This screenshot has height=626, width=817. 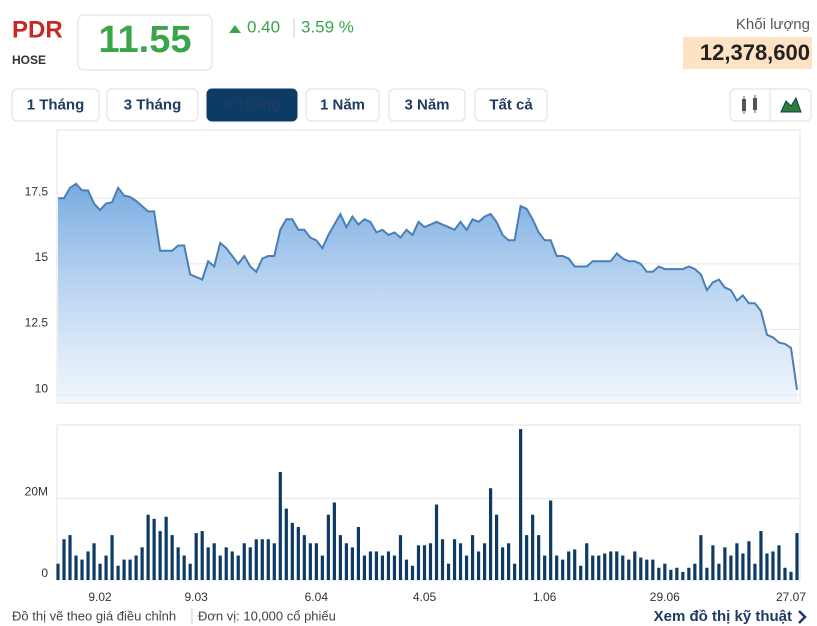 What do you see at coordinates (665, 597) in the screenshot?
I see `x-tick-label: 29.06` at bounding box center [665, 597].